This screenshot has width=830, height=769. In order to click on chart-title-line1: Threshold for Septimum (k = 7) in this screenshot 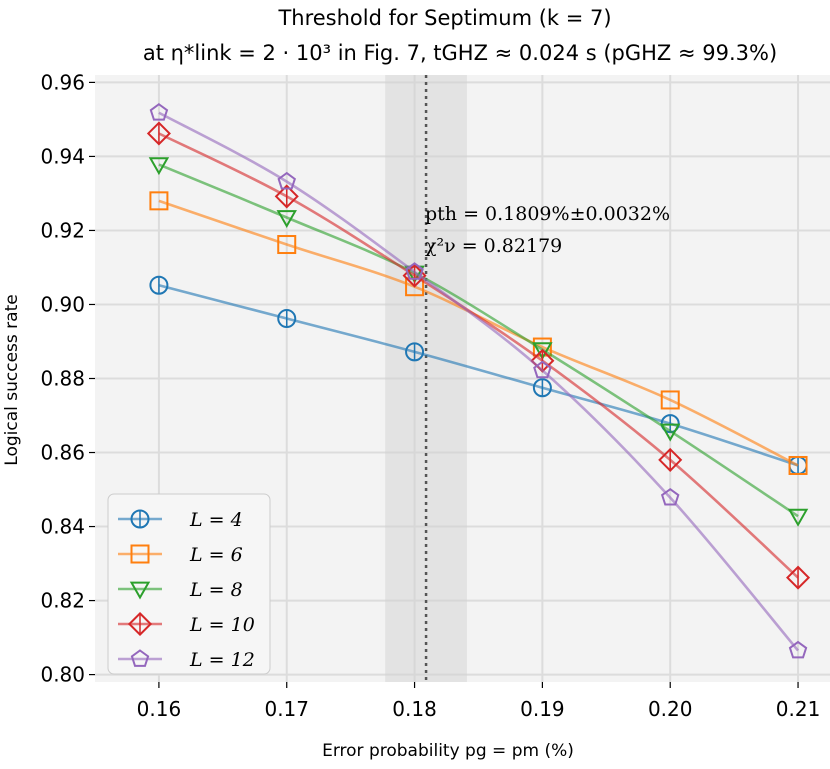, I will do `click(444, 18)`.